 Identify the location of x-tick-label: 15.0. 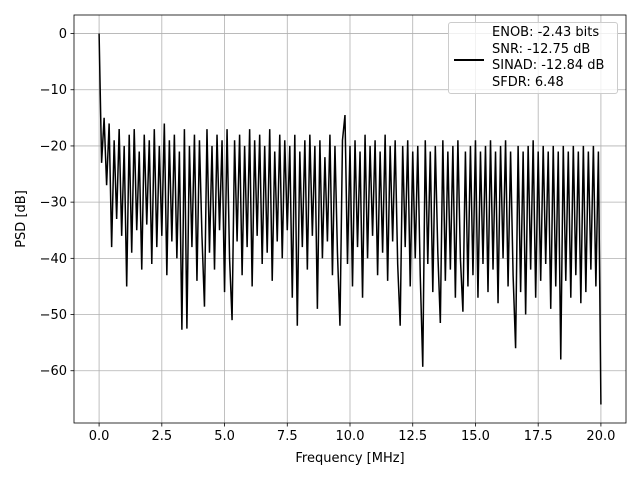
(475, 436).